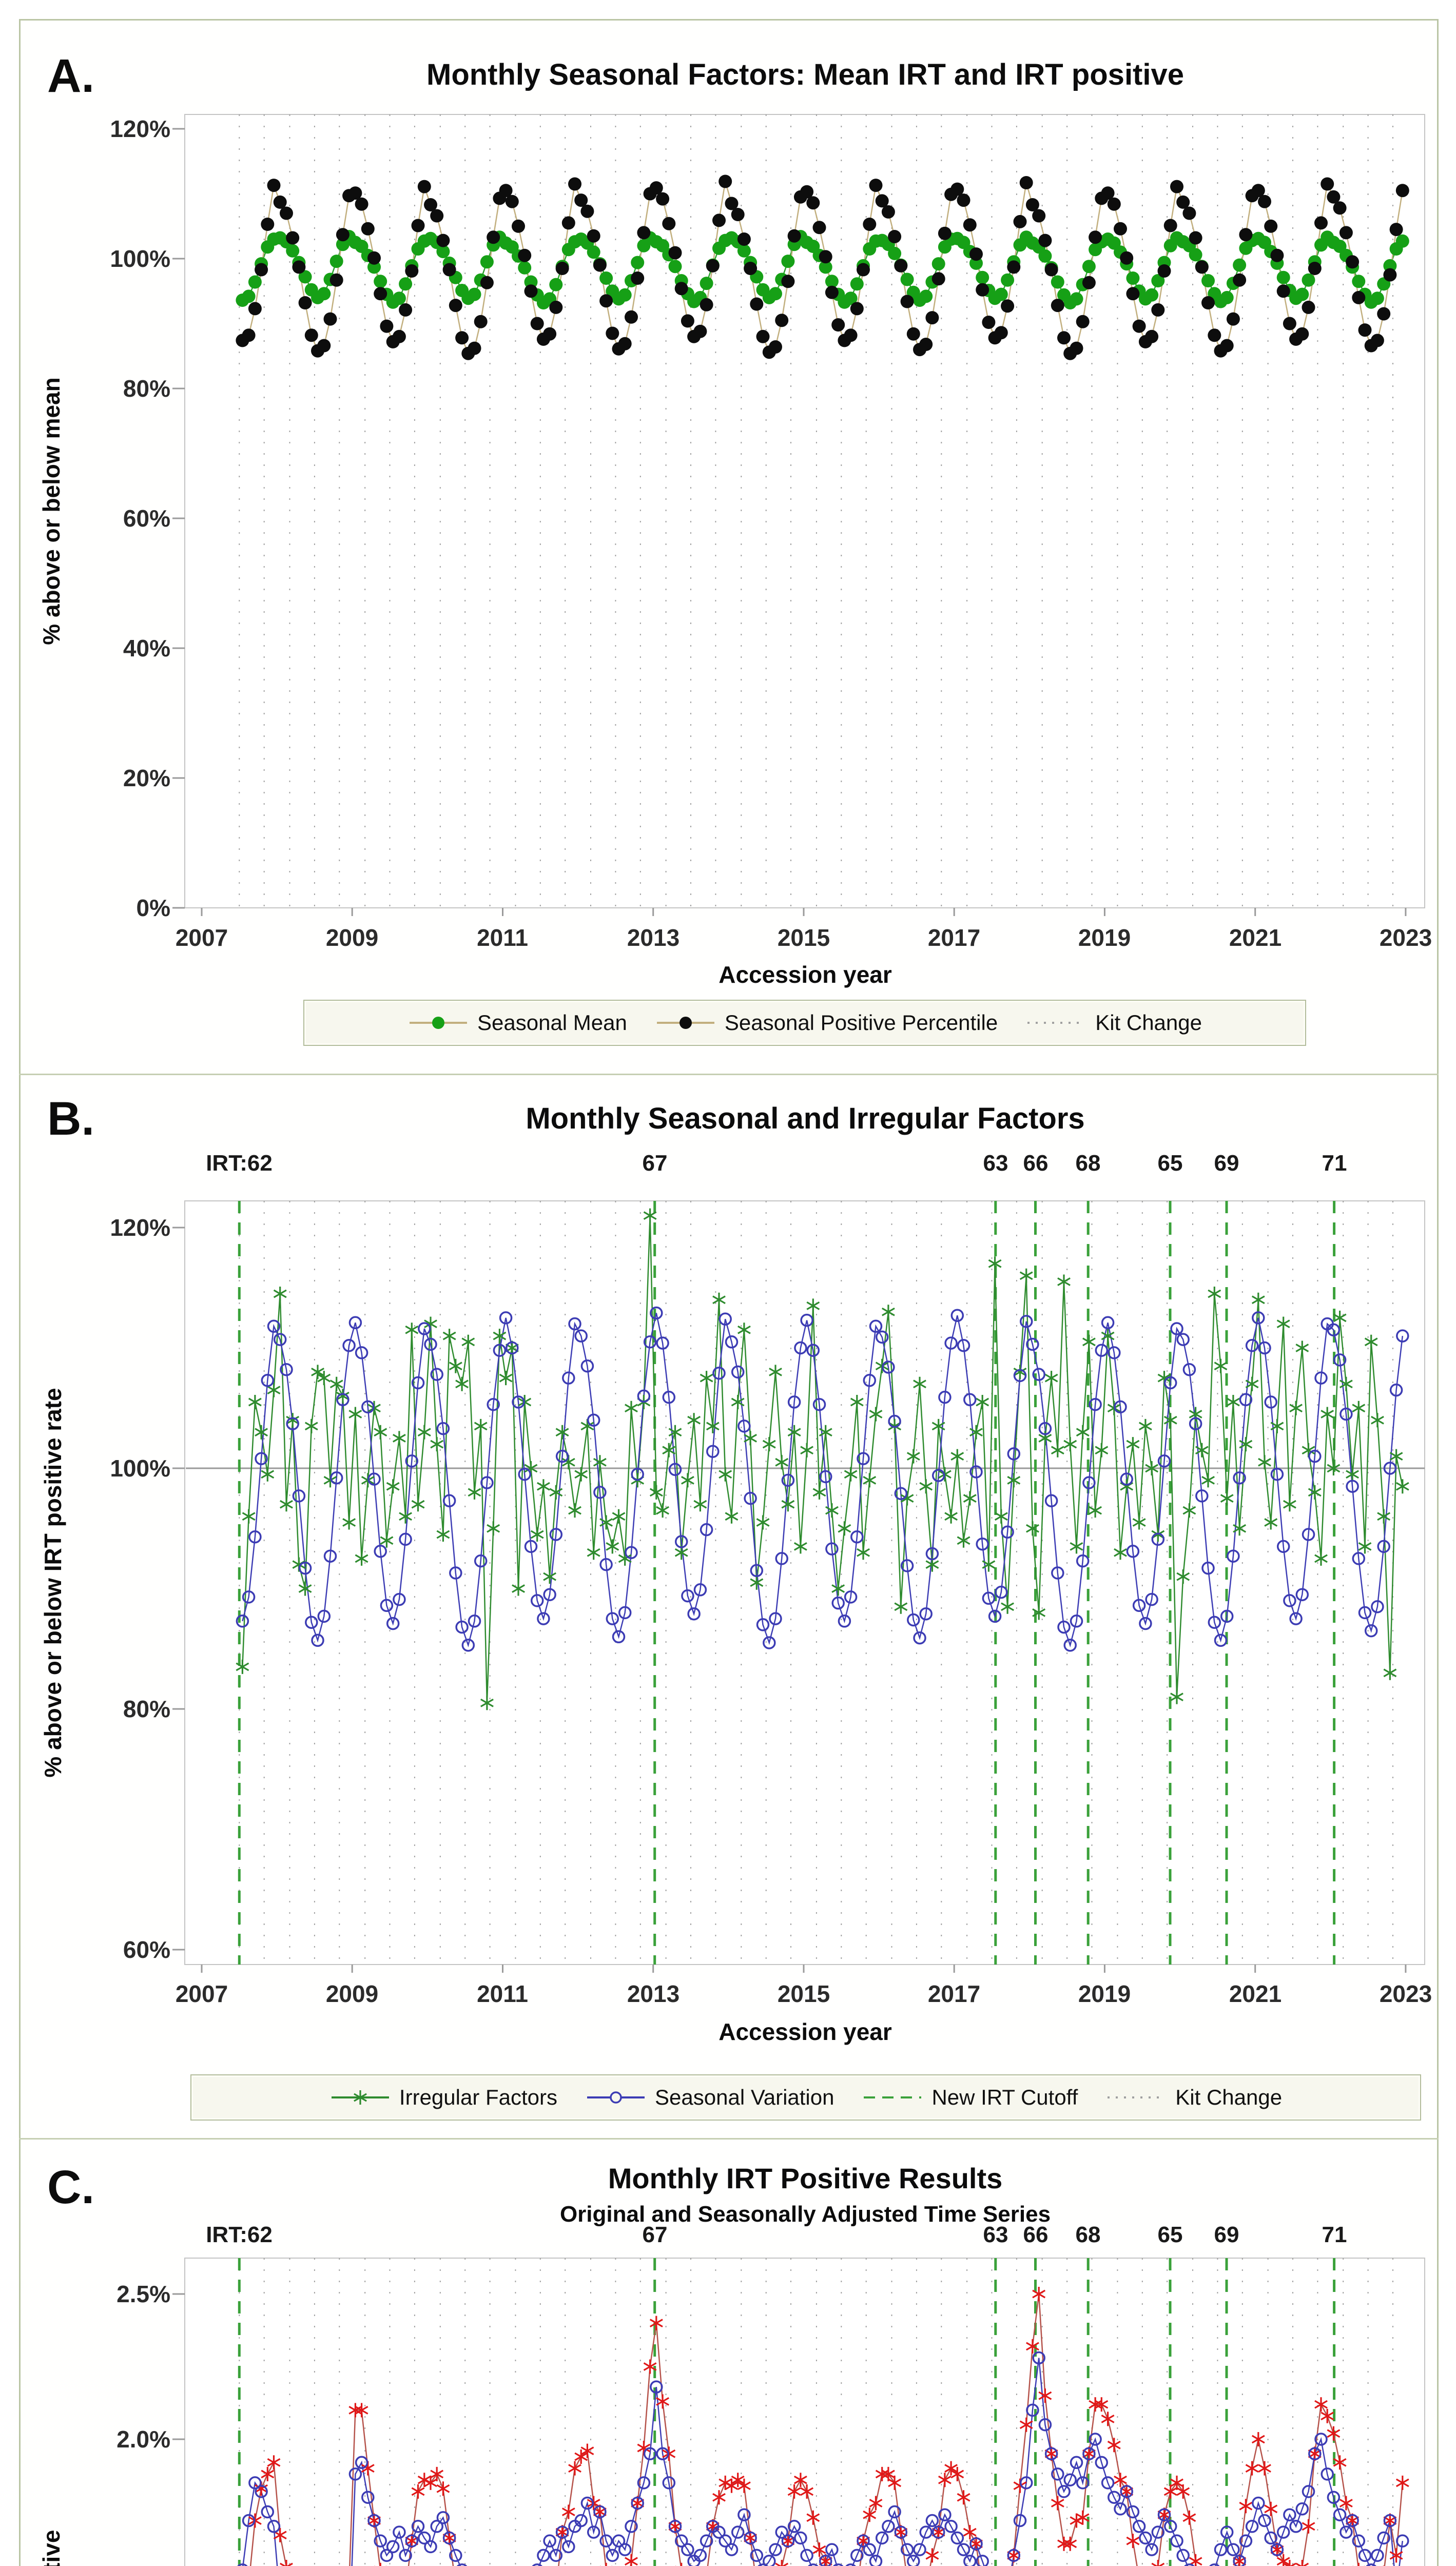  What do you see at coordinates (438, 1023) in the screenshot?
I see `seasonal-mean-marker-icon` at bounding box center [438, 1023].